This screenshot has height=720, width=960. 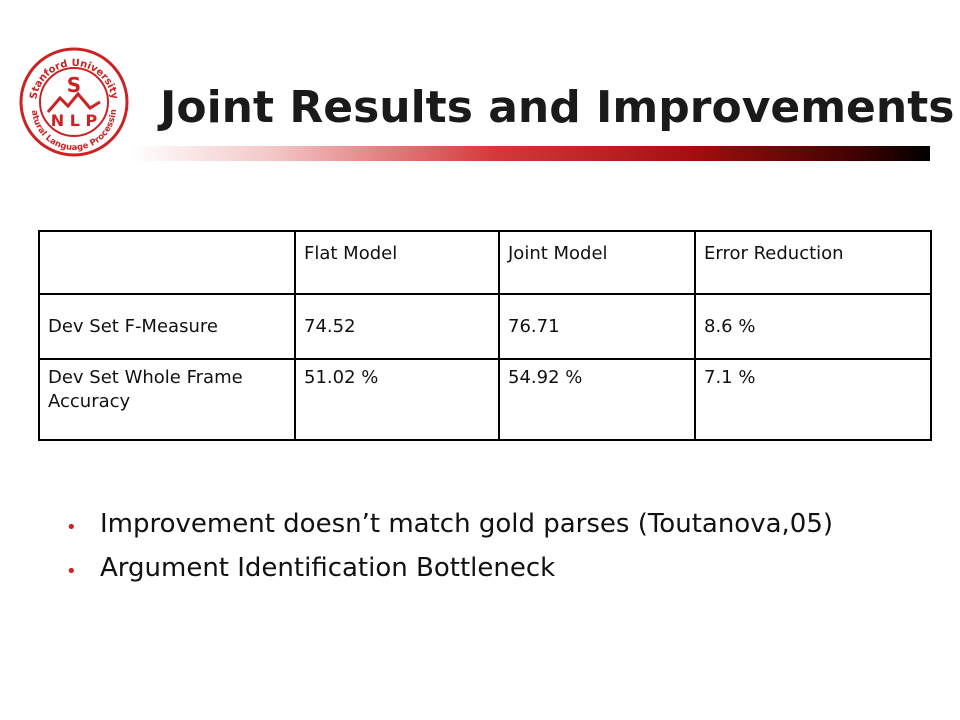 What do you see at coordinates (597, 262) in the screenshot?
I see `table-header-cell: Joint Model` at bounding box center [597, 262].